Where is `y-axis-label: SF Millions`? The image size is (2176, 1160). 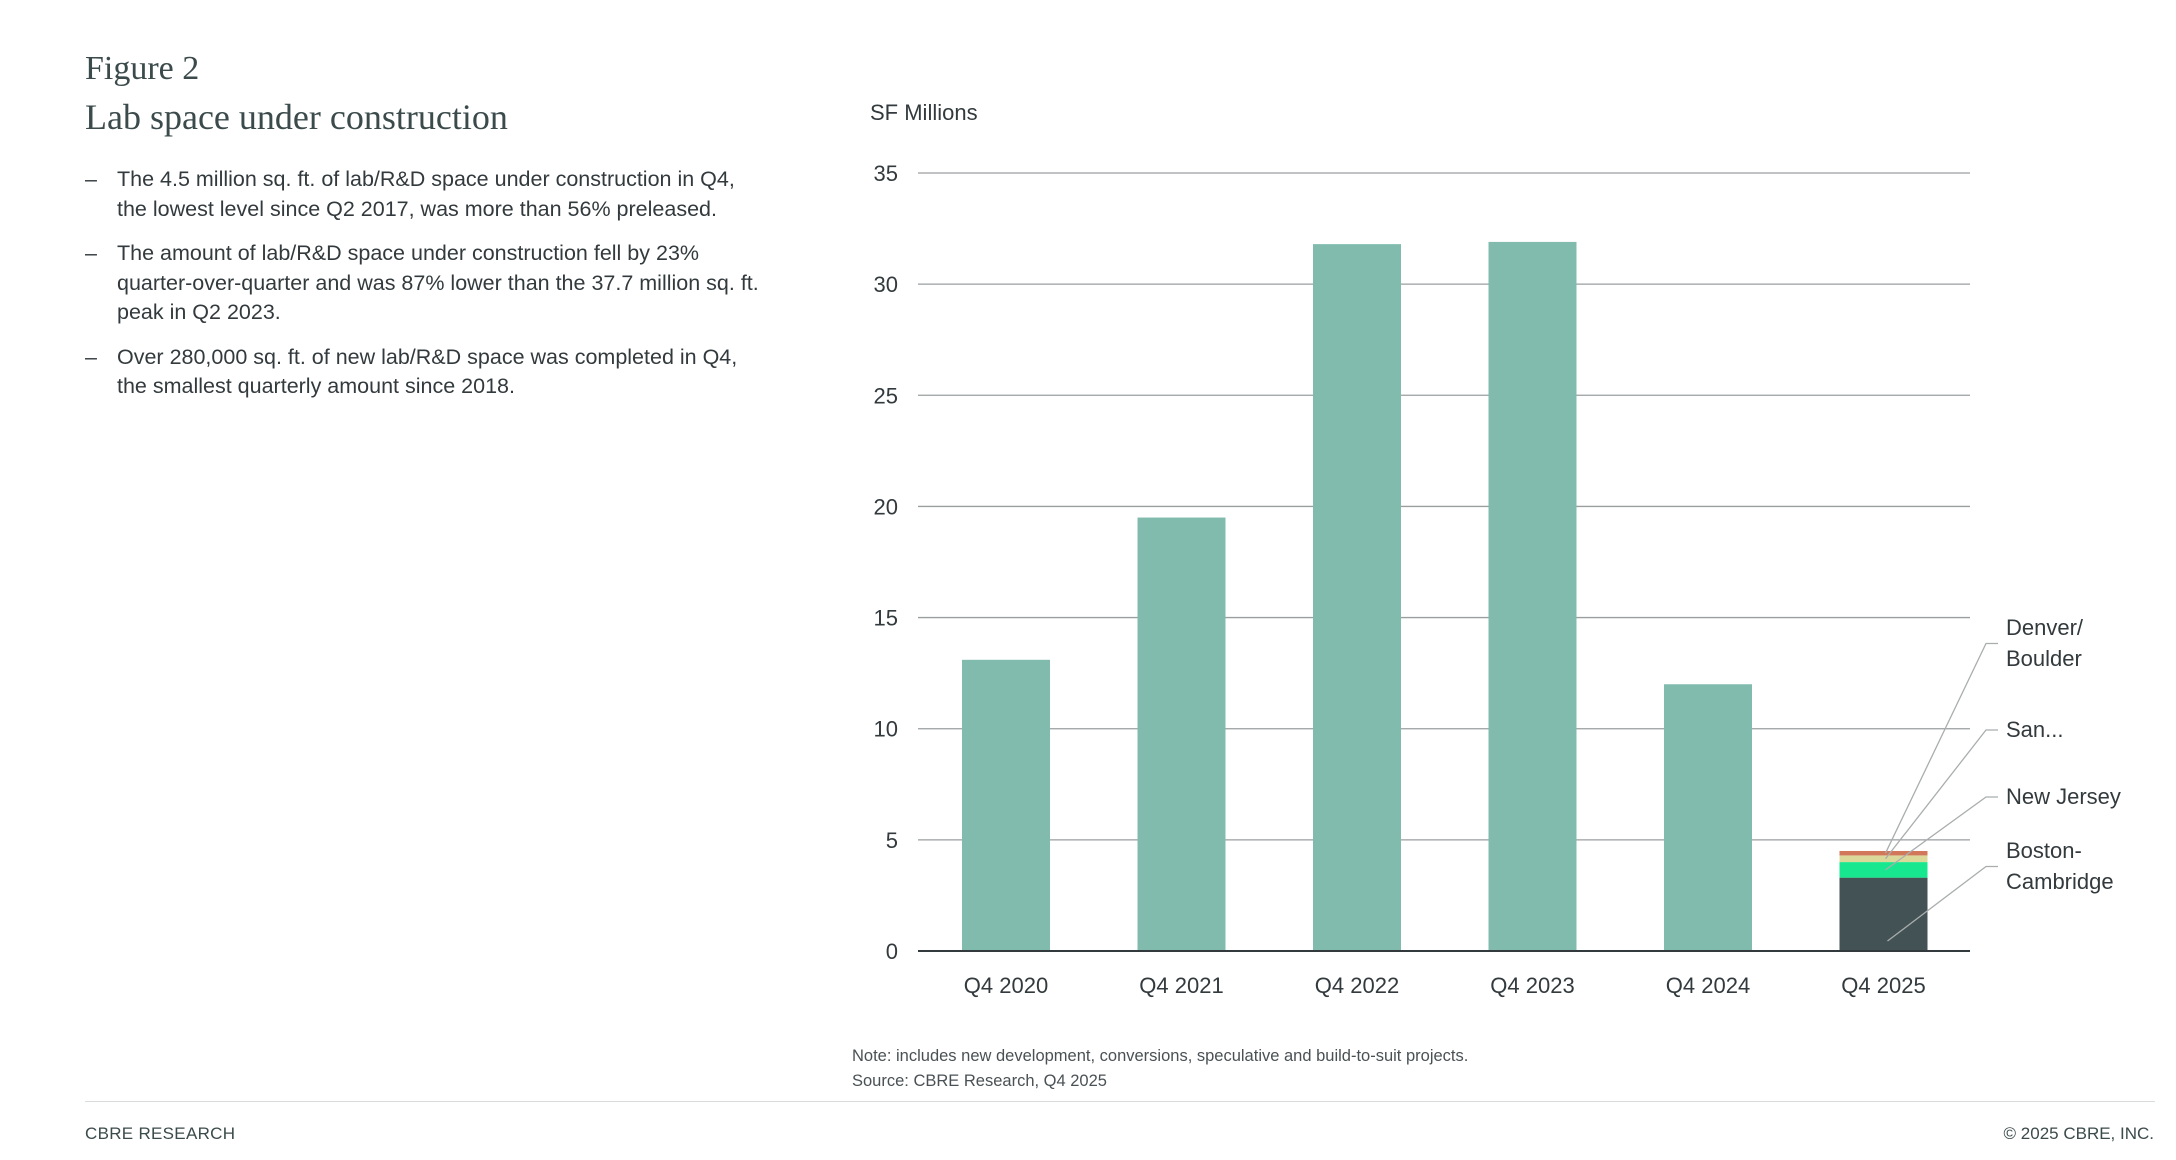
y-axis-label: SF Millions is located at coordinates (924, 112).